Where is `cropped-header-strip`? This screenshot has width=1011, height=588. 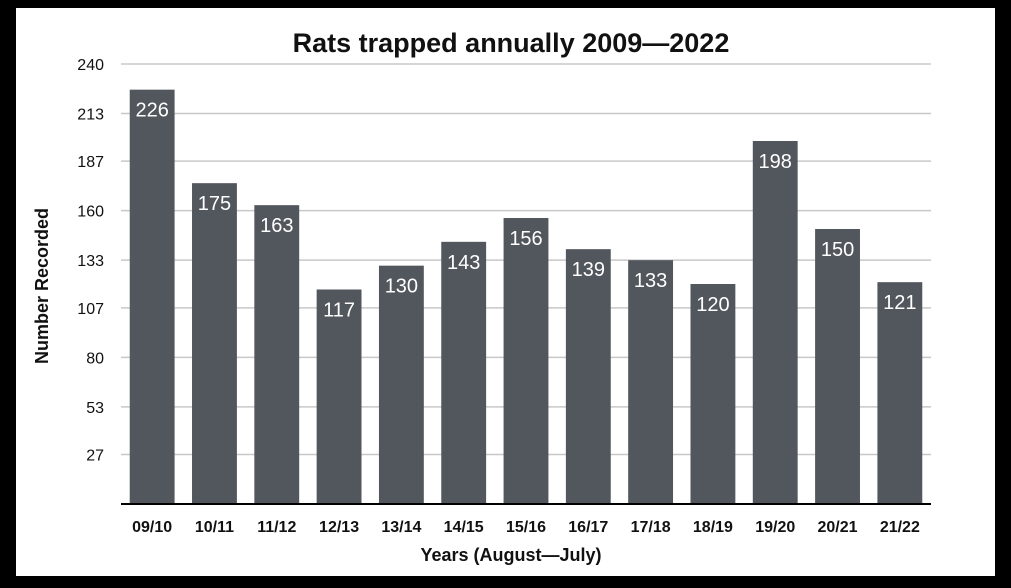
cropped-header-strip is located at coordinates (505, 4).